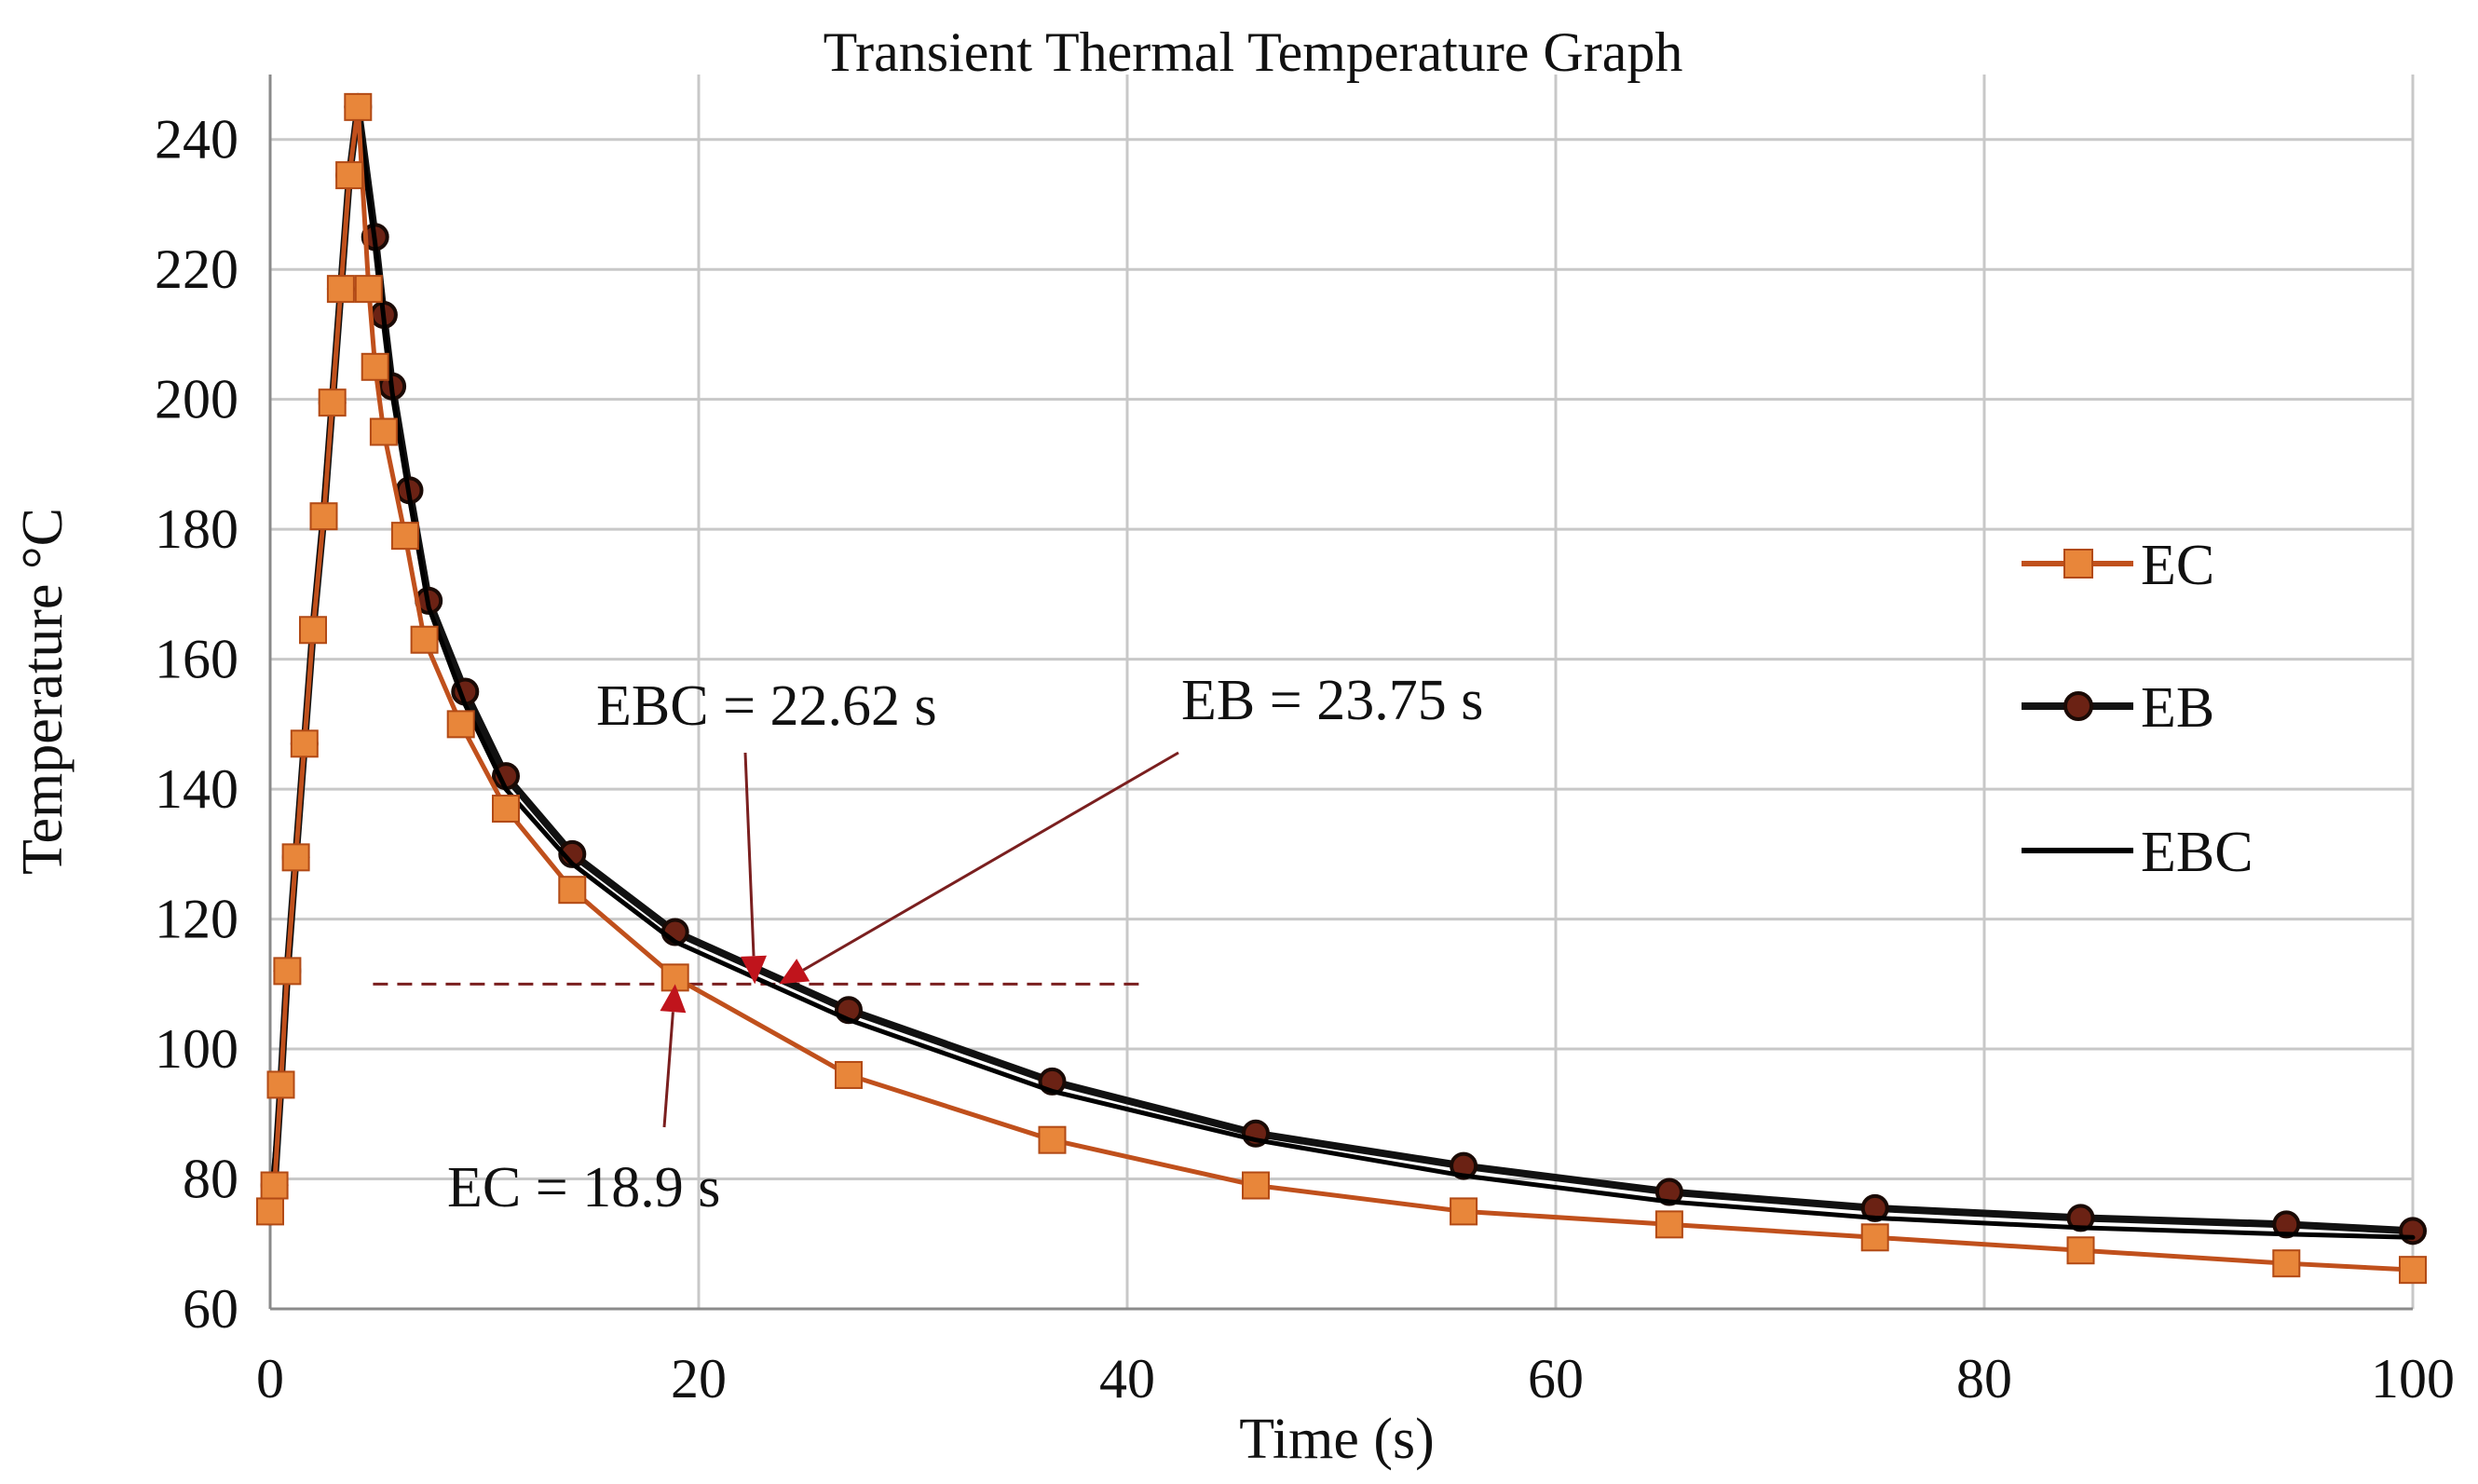 This screenshot has height=1484, width=2478. I want to click on y-tick-220: 220, so click(197, 269).